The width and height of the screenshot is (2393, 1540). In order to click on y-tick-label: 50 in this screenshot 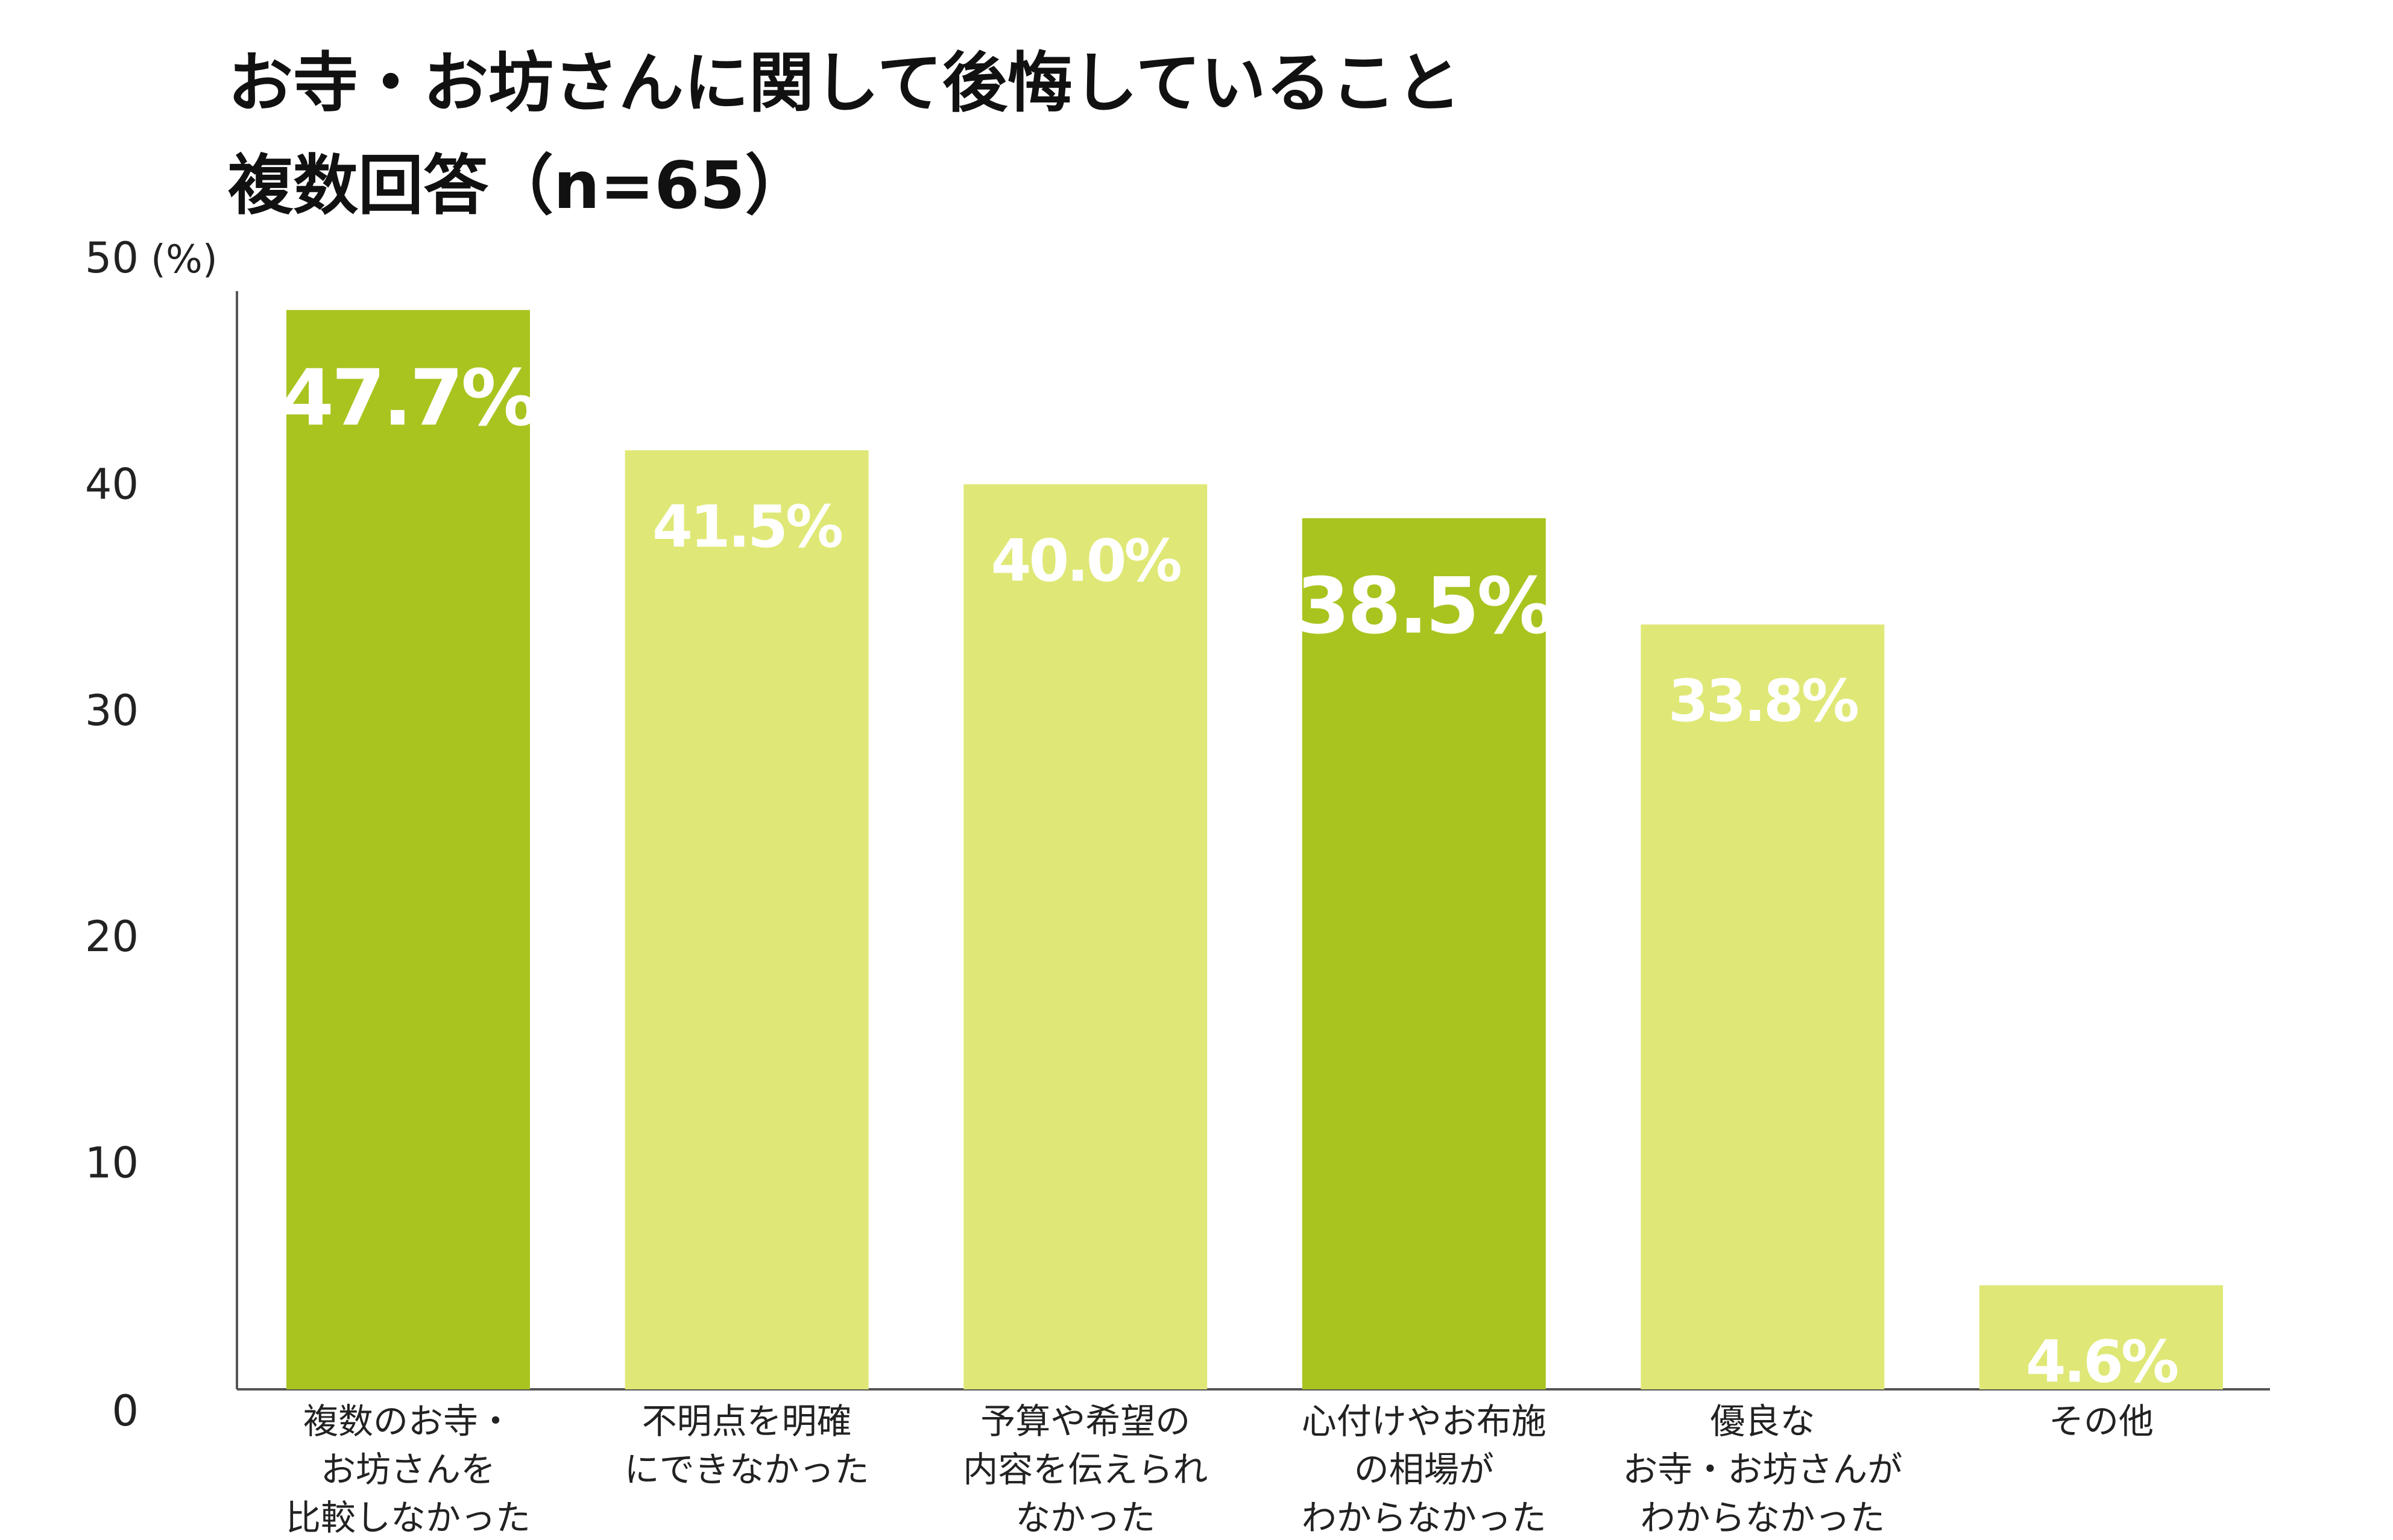, I will do `click(112, 258)`.